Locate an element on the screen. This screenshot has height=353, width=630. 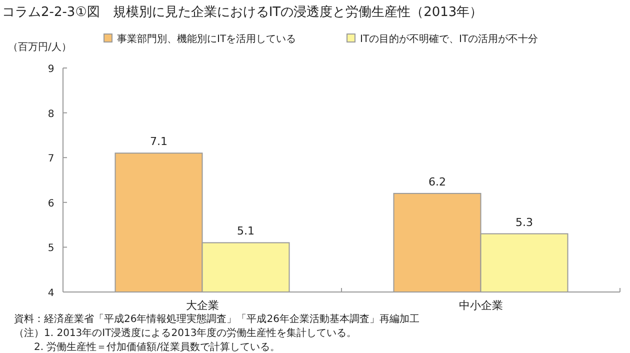
text: 2. 労働生産性＝付加価値額/従業員数で計算している。 is located at coordinates (157, 347).